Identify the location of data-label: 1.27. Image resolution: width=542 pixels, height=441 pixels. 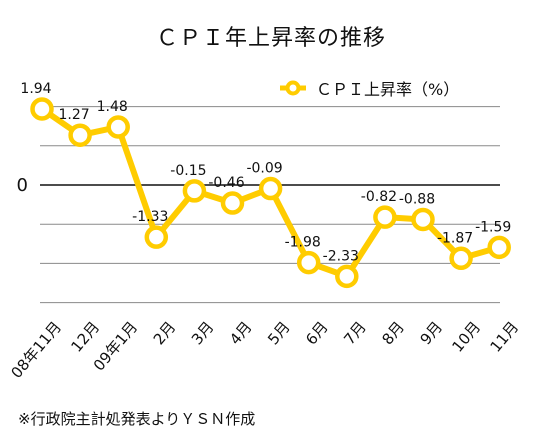
(74, 115).